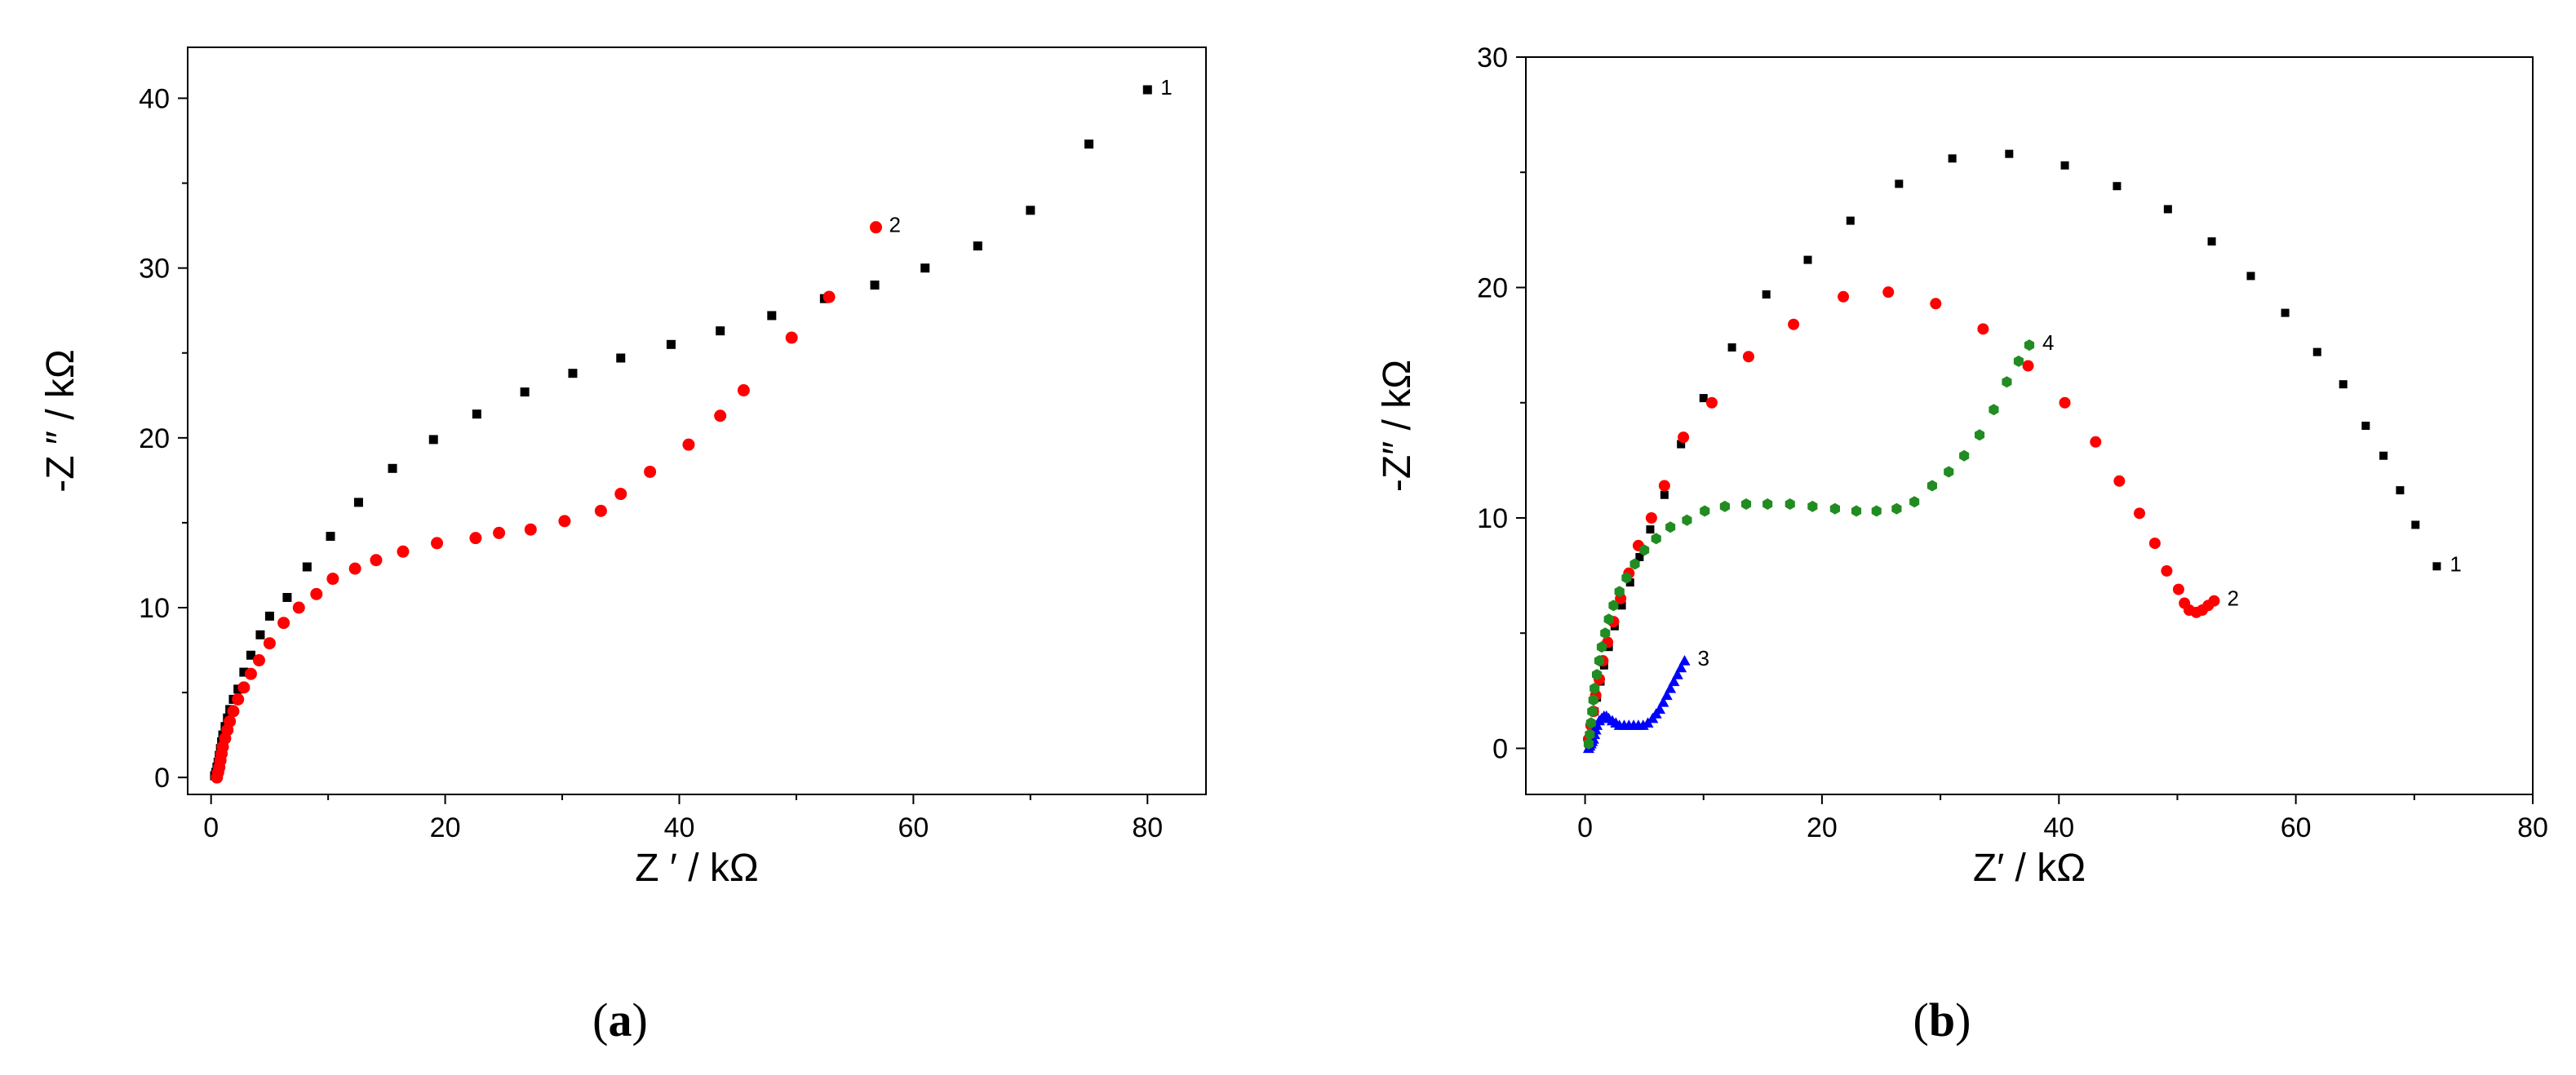  Describe the element at coordinates (1166, 87) in the screenshot. I see `series-label-1: 1` at that location.